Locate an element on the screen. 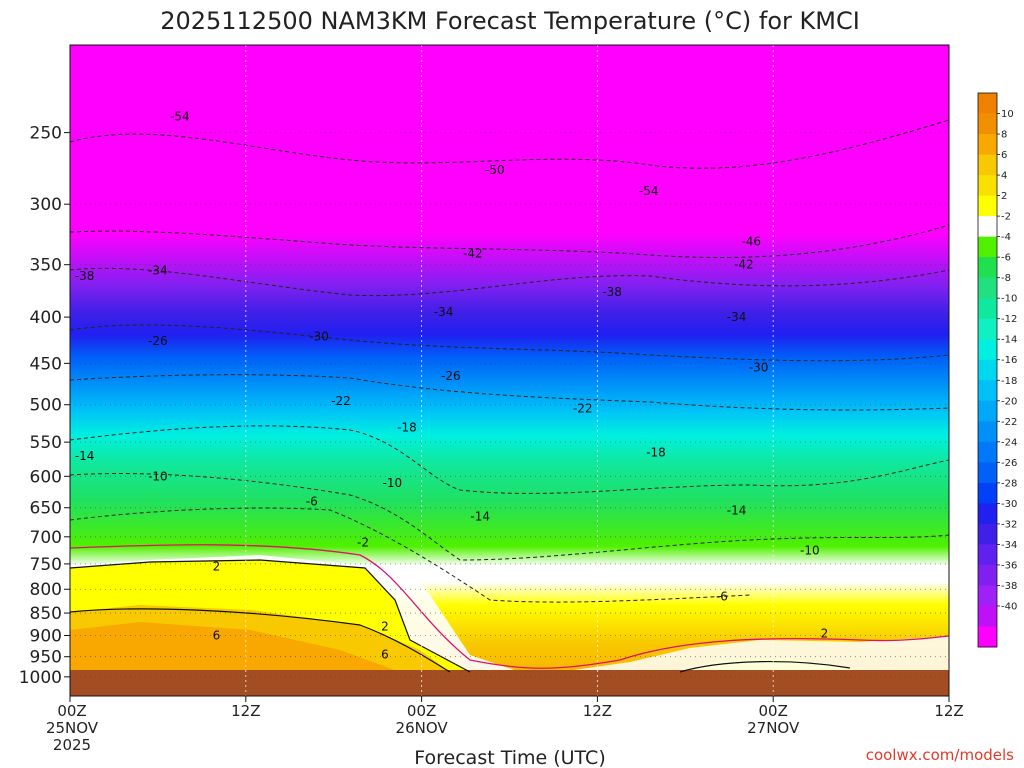  x-tick-label: 27NOV is located at coordinates (773, 728).